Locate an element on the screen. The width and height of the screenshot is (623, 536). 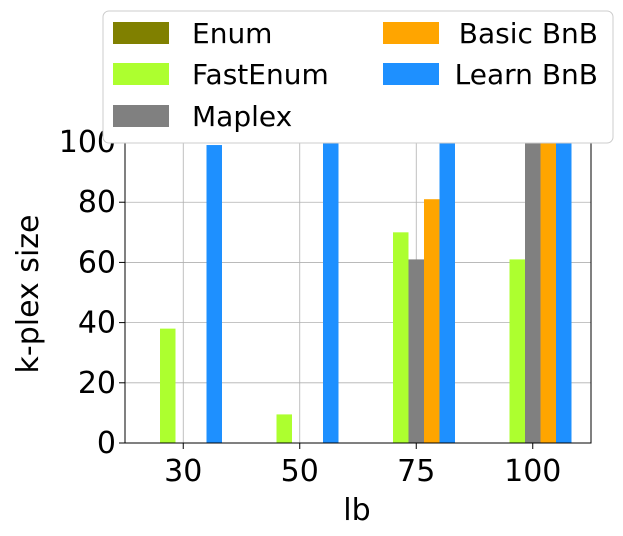
x-tick-label: 30 is located at coordinates (183, 471).